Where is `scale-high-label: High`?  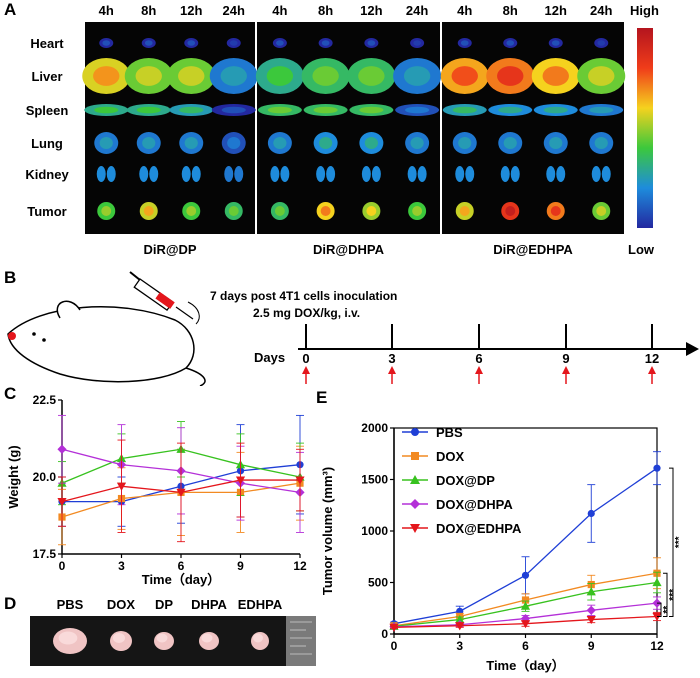 scale-high-label: High is located at coordinates (644, 10).